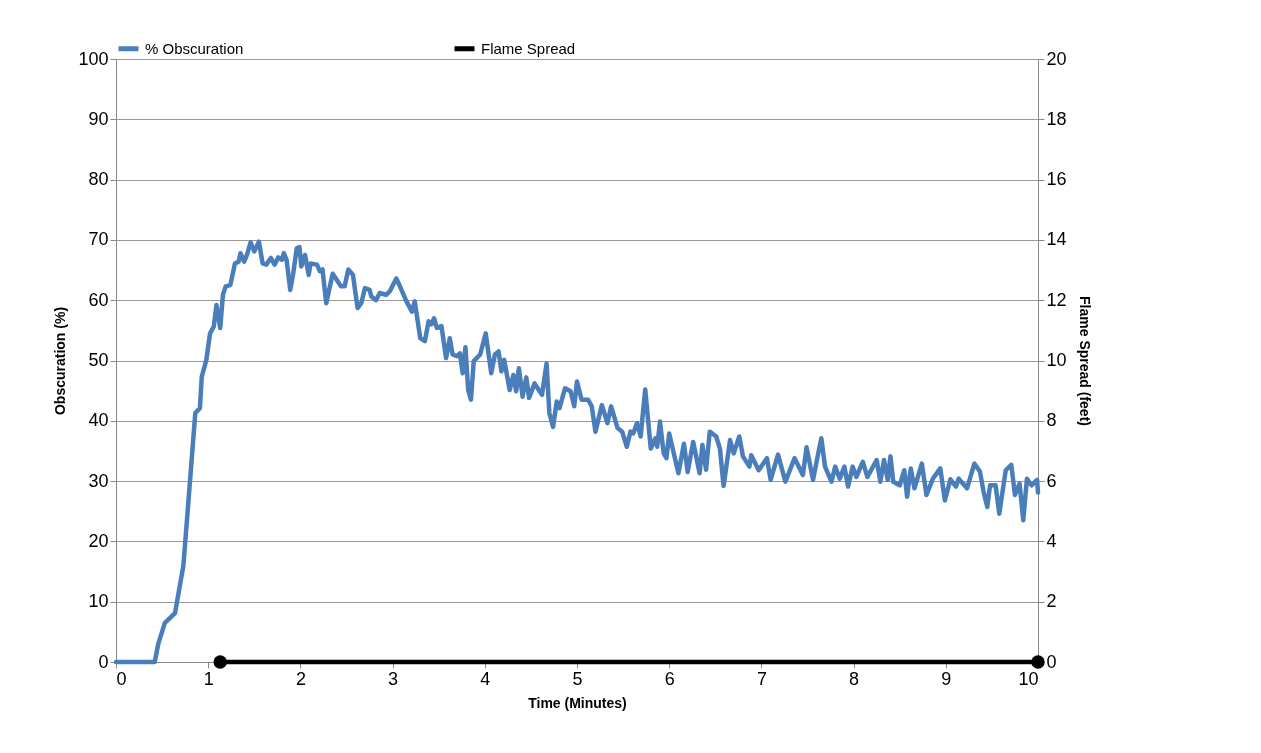 The image size is (1261, 753). What do you see at coordinates (1028, 678) in the screenshot?
I see `x-tick-label: 10` at bounding box center [1028, 678].